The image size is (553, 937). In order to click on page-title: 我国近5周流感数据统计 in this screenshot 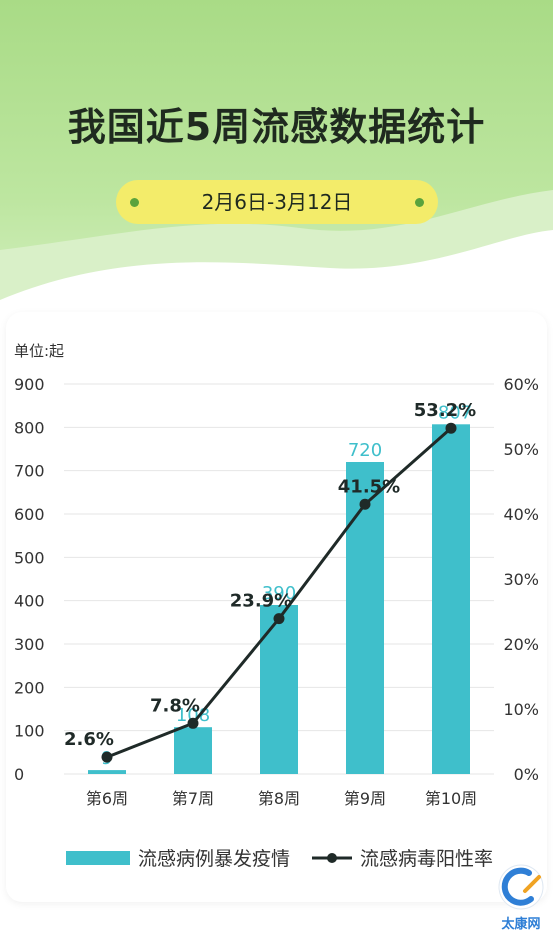, I will do `click(276, 127)`.